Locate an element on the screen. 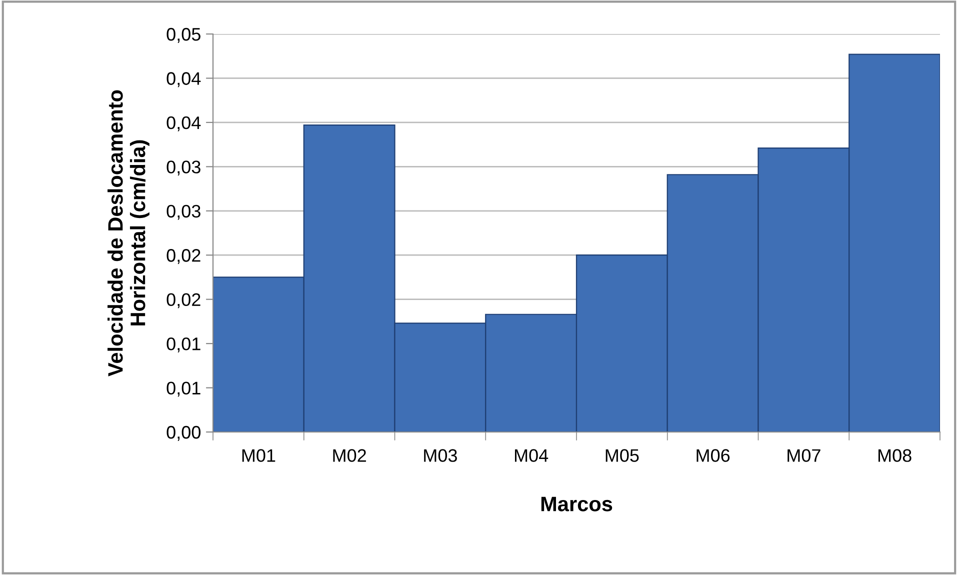 The image size is (958, 575). x-tick-label: M07 is located at coordinates (804, 455).